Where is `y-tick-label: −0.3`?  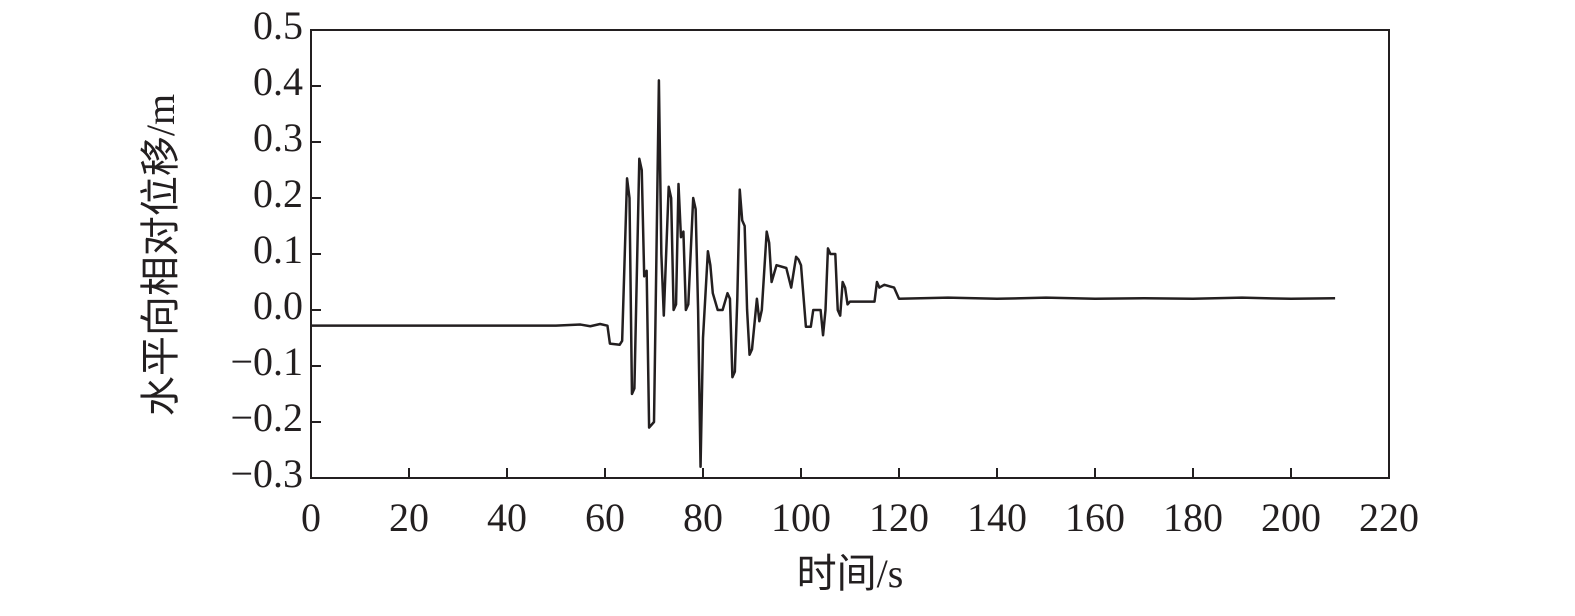
y-tick-label: −0.3 is located at coordinates (266, 473).